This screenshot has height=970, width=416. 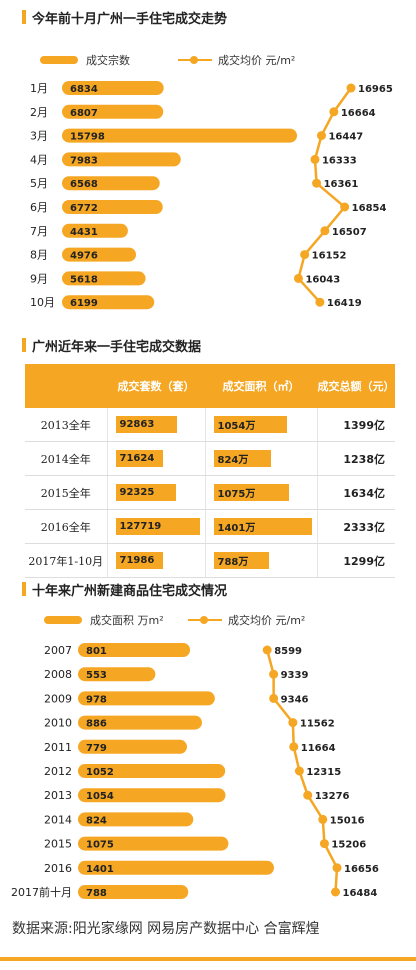 I want to click on category-label: 2016, so click(x=58, y=868).